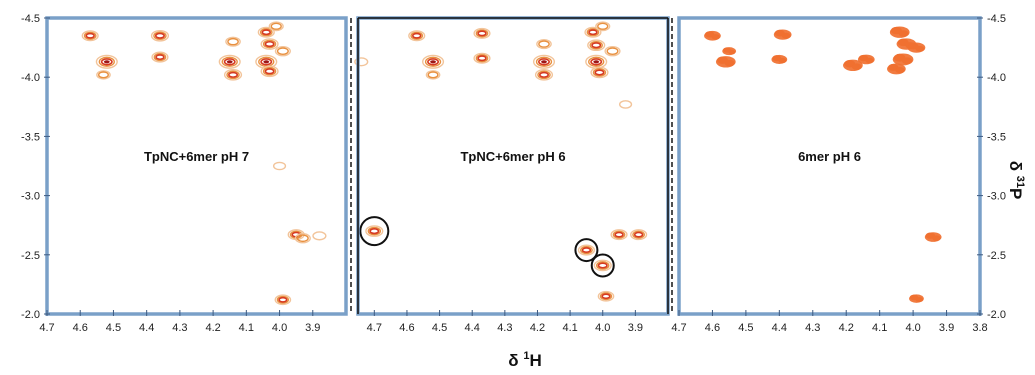 This screenshot has width=1035, height=375. What do you see at coordinates (512, 156) in the screenshot?
I see `panel-title: TpNC+6mer pH 6` at bounding box center [512, 156].